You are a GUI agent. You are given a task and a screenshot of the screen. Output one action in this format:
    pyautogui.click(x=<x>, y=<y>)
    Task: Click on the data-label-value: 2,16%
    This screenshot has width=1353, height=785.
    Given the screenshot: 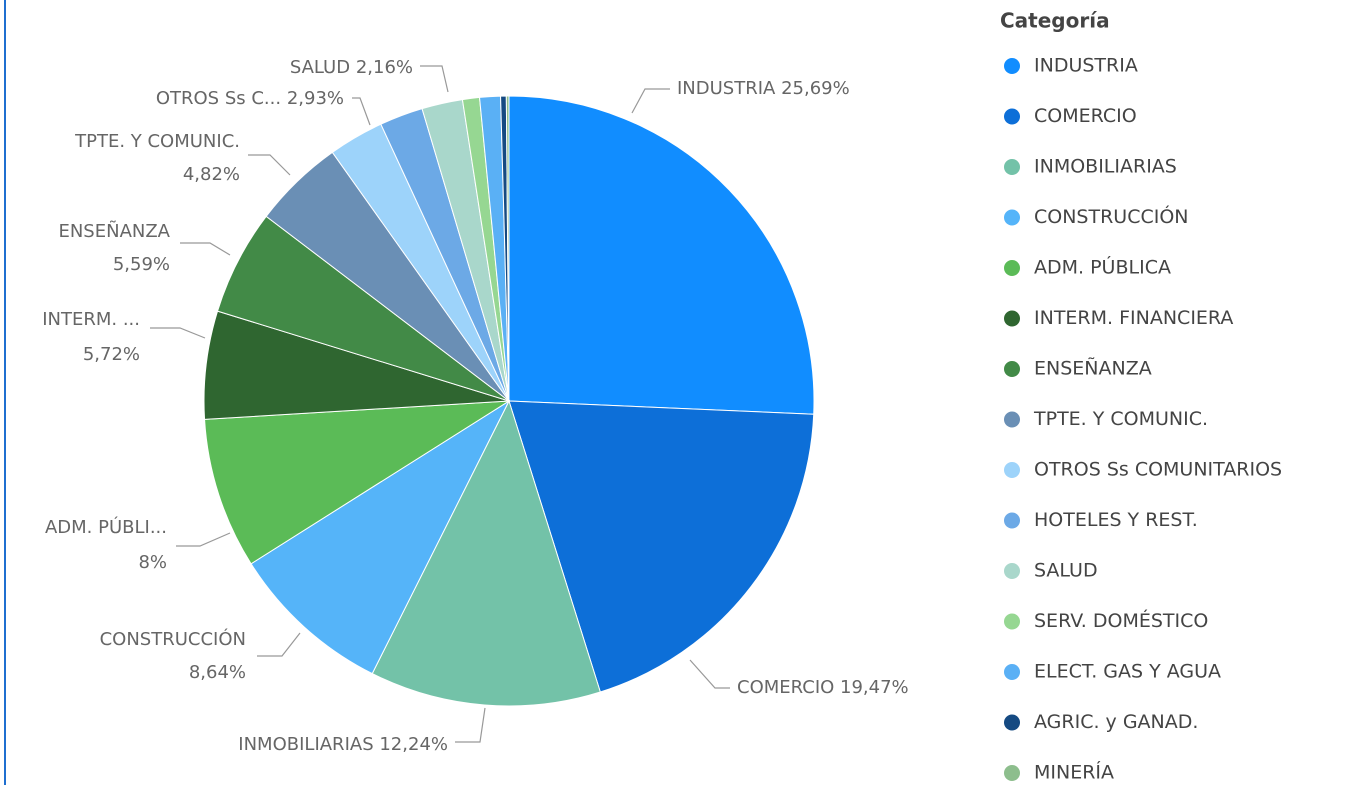 What is the action you would take?
    pyautogui.click(x=384, y=67)
    